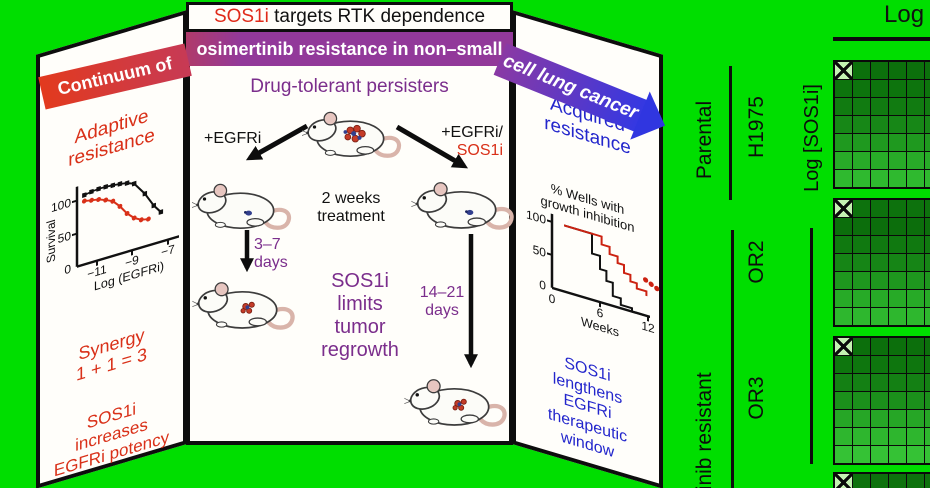 Image resolution: width=930 pixels, height=488 pixels. I want to click on egfri-sos1i-label: +EGFRi/ SOS1i, so click(472, 142).